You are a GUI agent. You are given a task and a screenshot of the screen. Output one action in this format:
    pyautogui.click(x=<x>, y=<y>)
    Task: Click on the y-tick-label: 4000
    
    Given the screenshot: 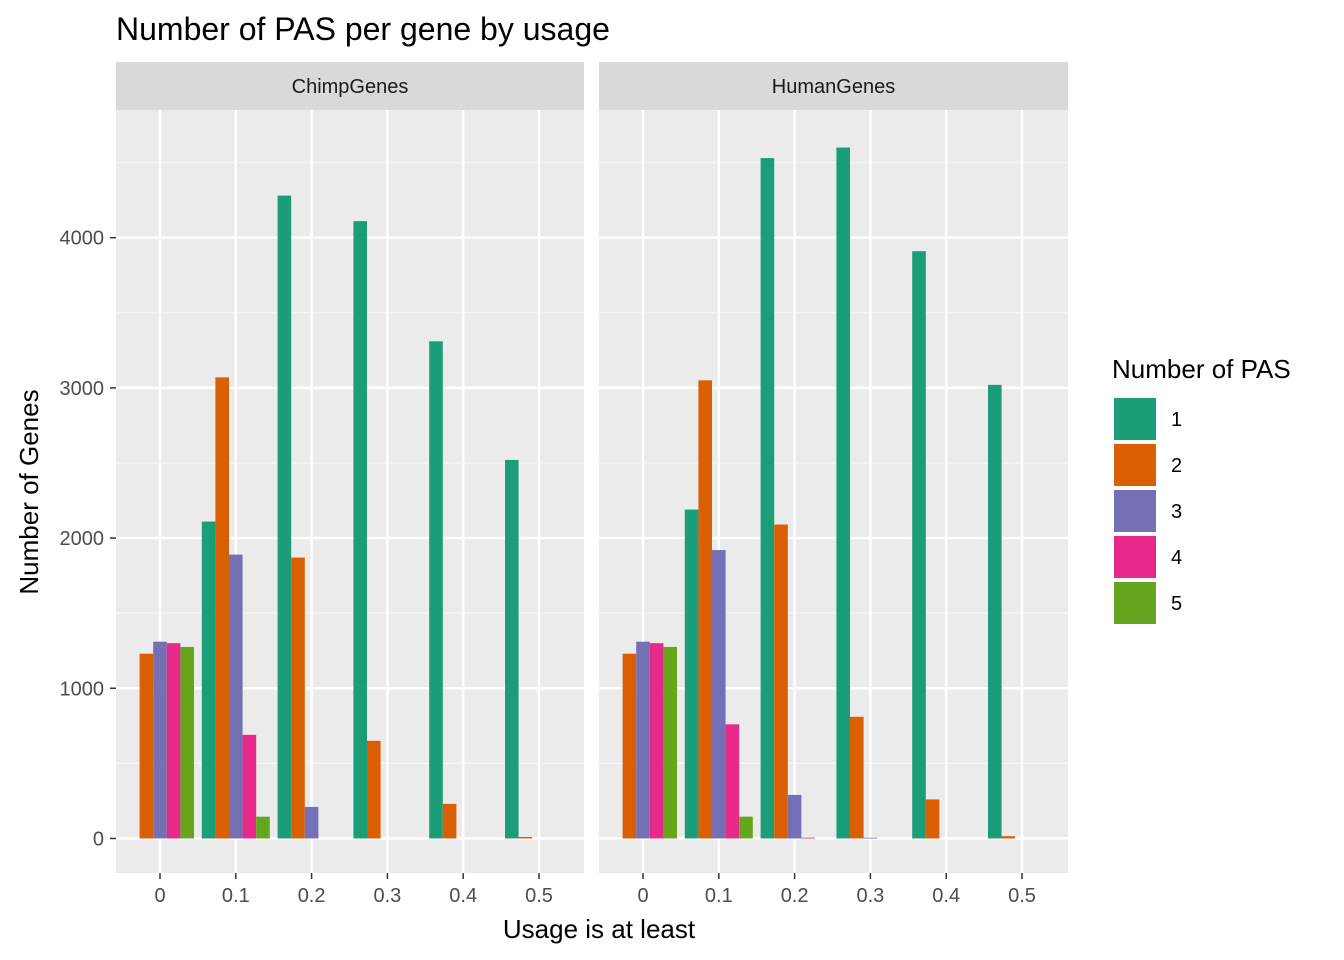 What is the action you would take?
    pyautogui.click(x=82, y=239)
    